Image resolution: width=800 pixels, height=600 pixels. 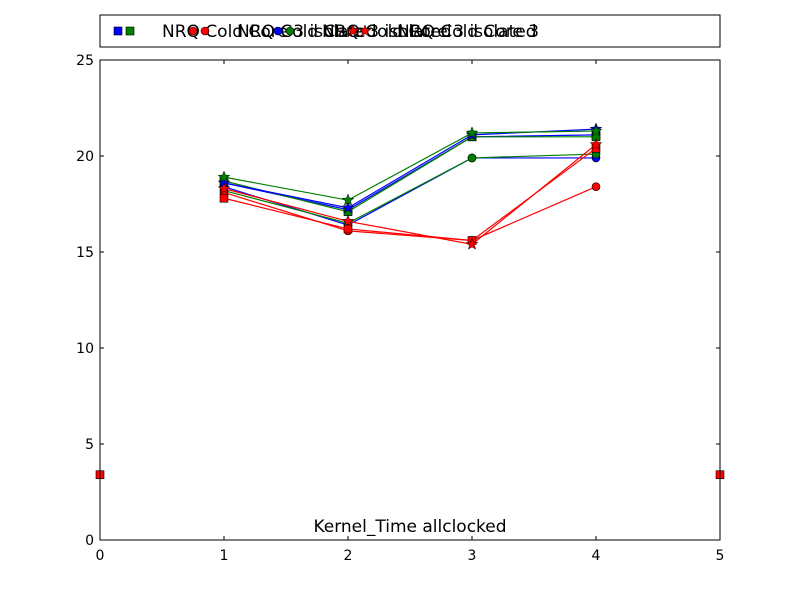 I want to click on x-tick-label: 4, so click(x=596, y=556).